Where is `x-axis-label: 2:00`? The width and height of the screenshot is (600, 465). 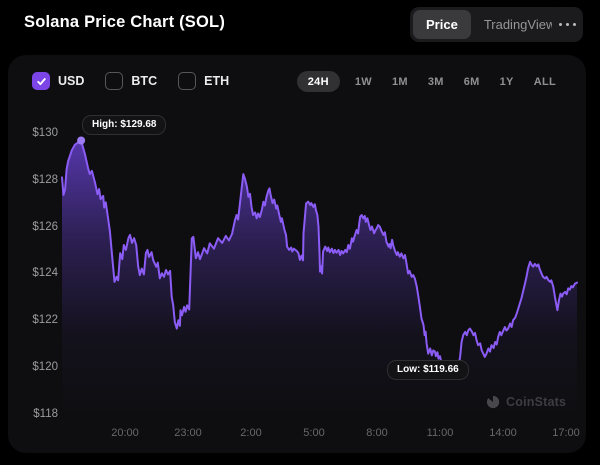
x-axis-label: 2:00 is located at coordinates (251, 433).